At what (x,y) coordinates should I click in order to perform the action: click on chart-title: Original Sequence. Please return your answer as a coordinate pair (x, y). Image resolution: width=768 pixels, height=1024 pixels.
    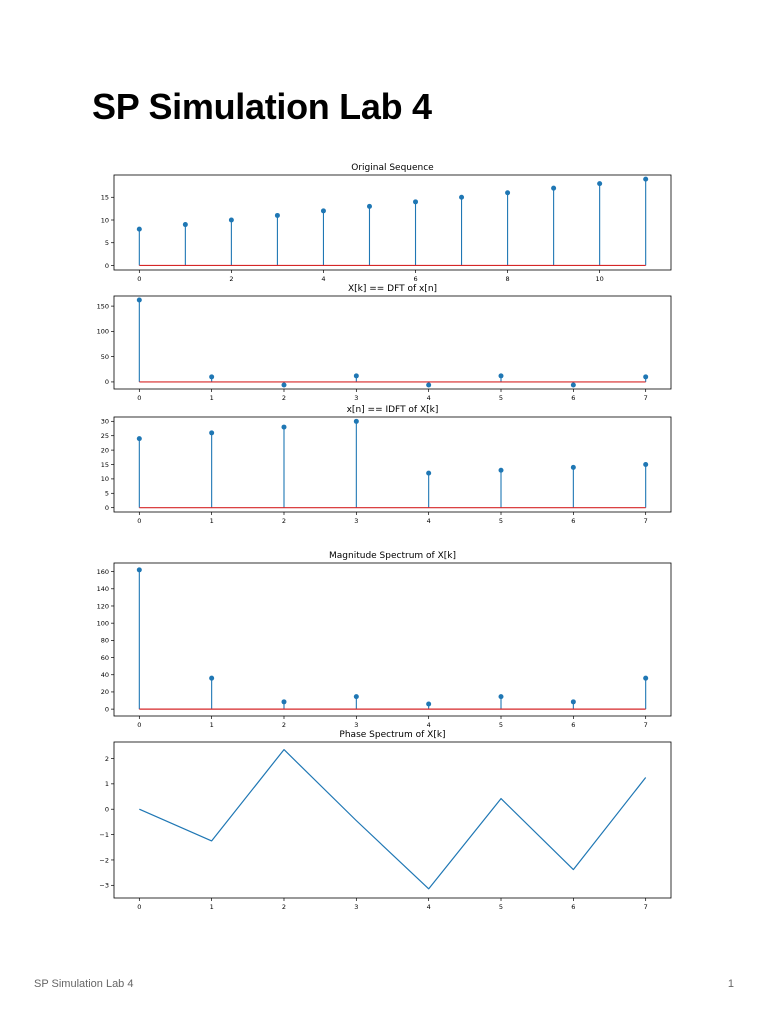
    Looking at the image, I should click on (392, 168).